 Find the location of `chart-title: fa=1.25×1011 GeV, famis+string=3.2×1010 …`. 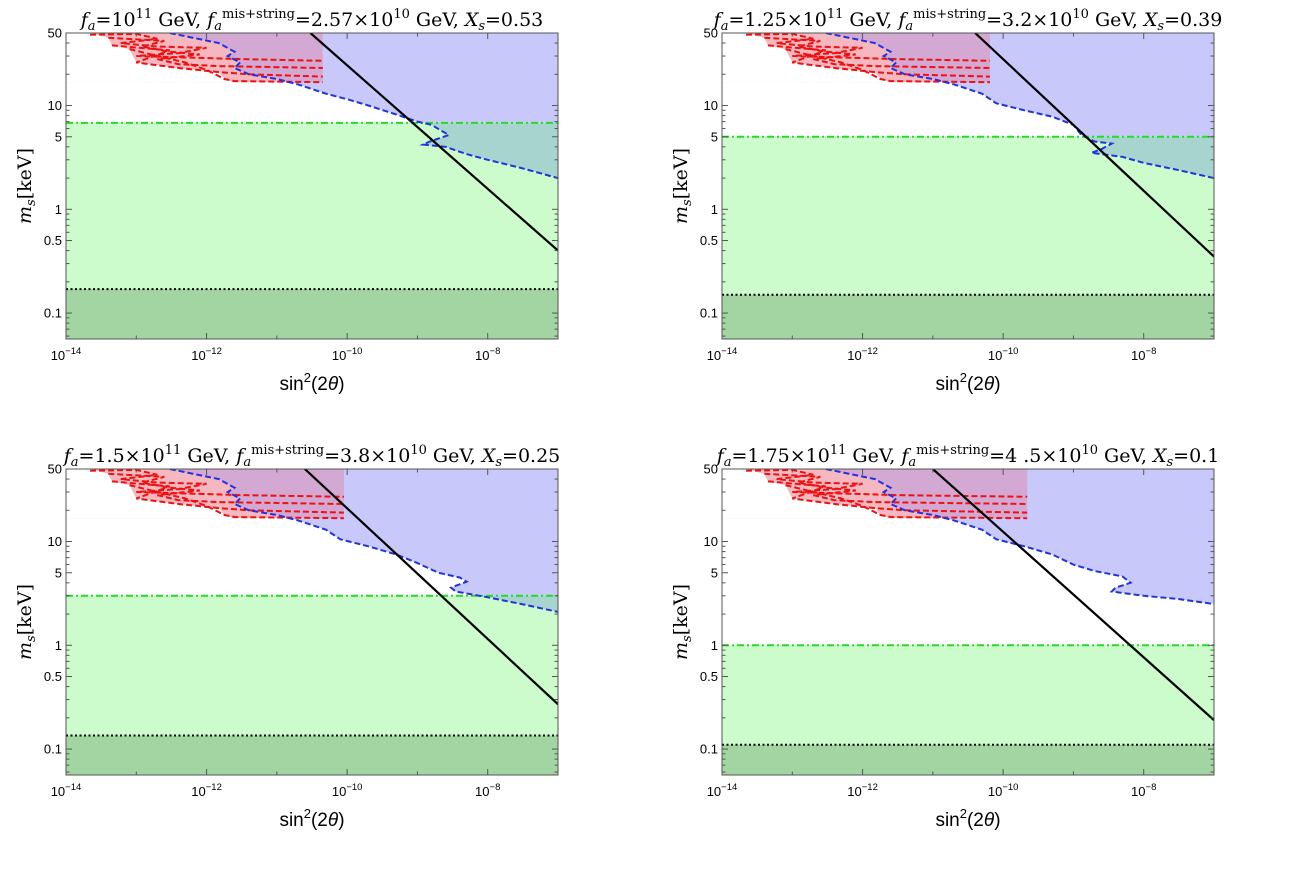

chart-title: fa=1.25×1011 GeV, famis+string=3.2×1010 … is located at coordinates (967, 20).